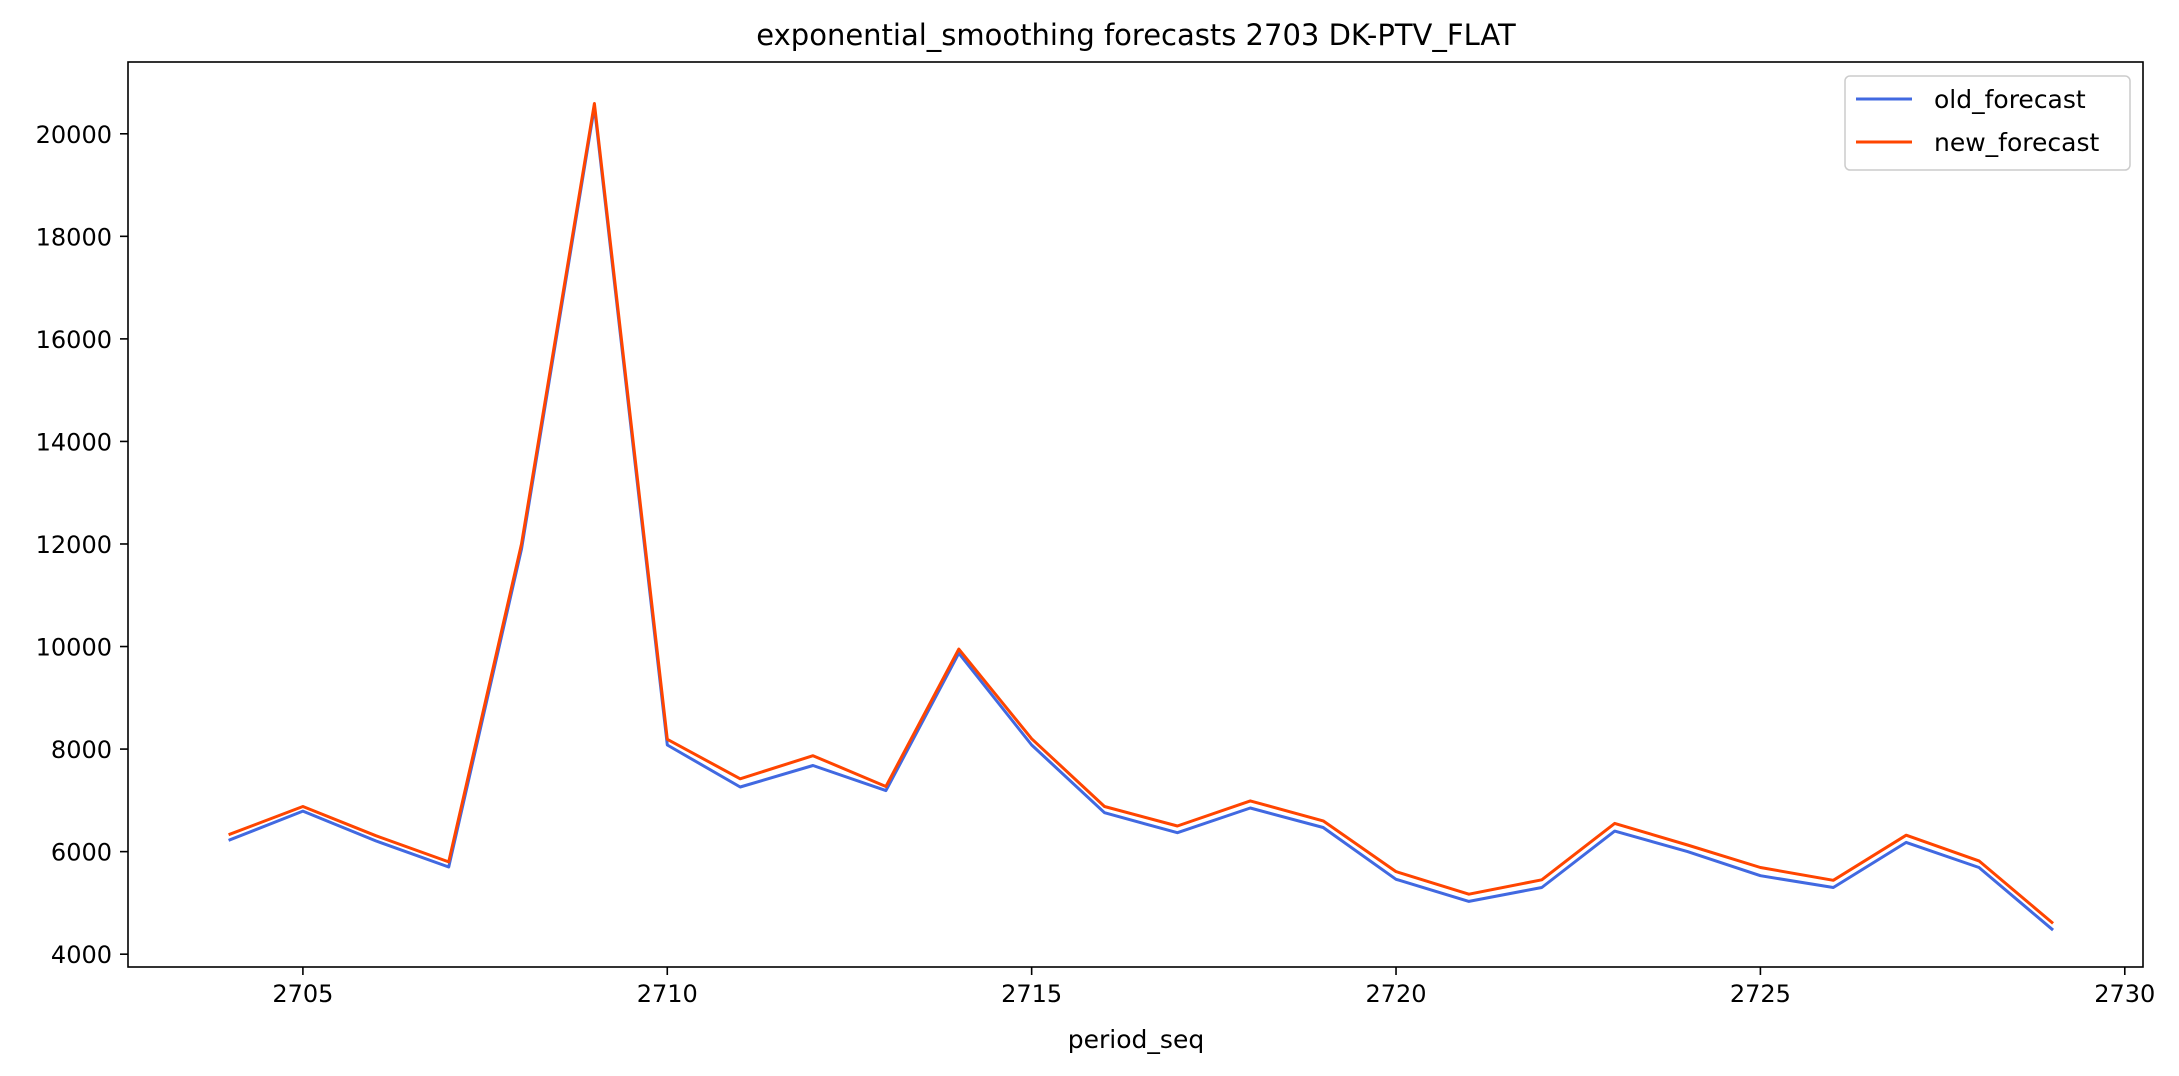  Describe the element at coordinates (302, 994) in the screenshot. I see `x-tick-label: 2705` at that location.